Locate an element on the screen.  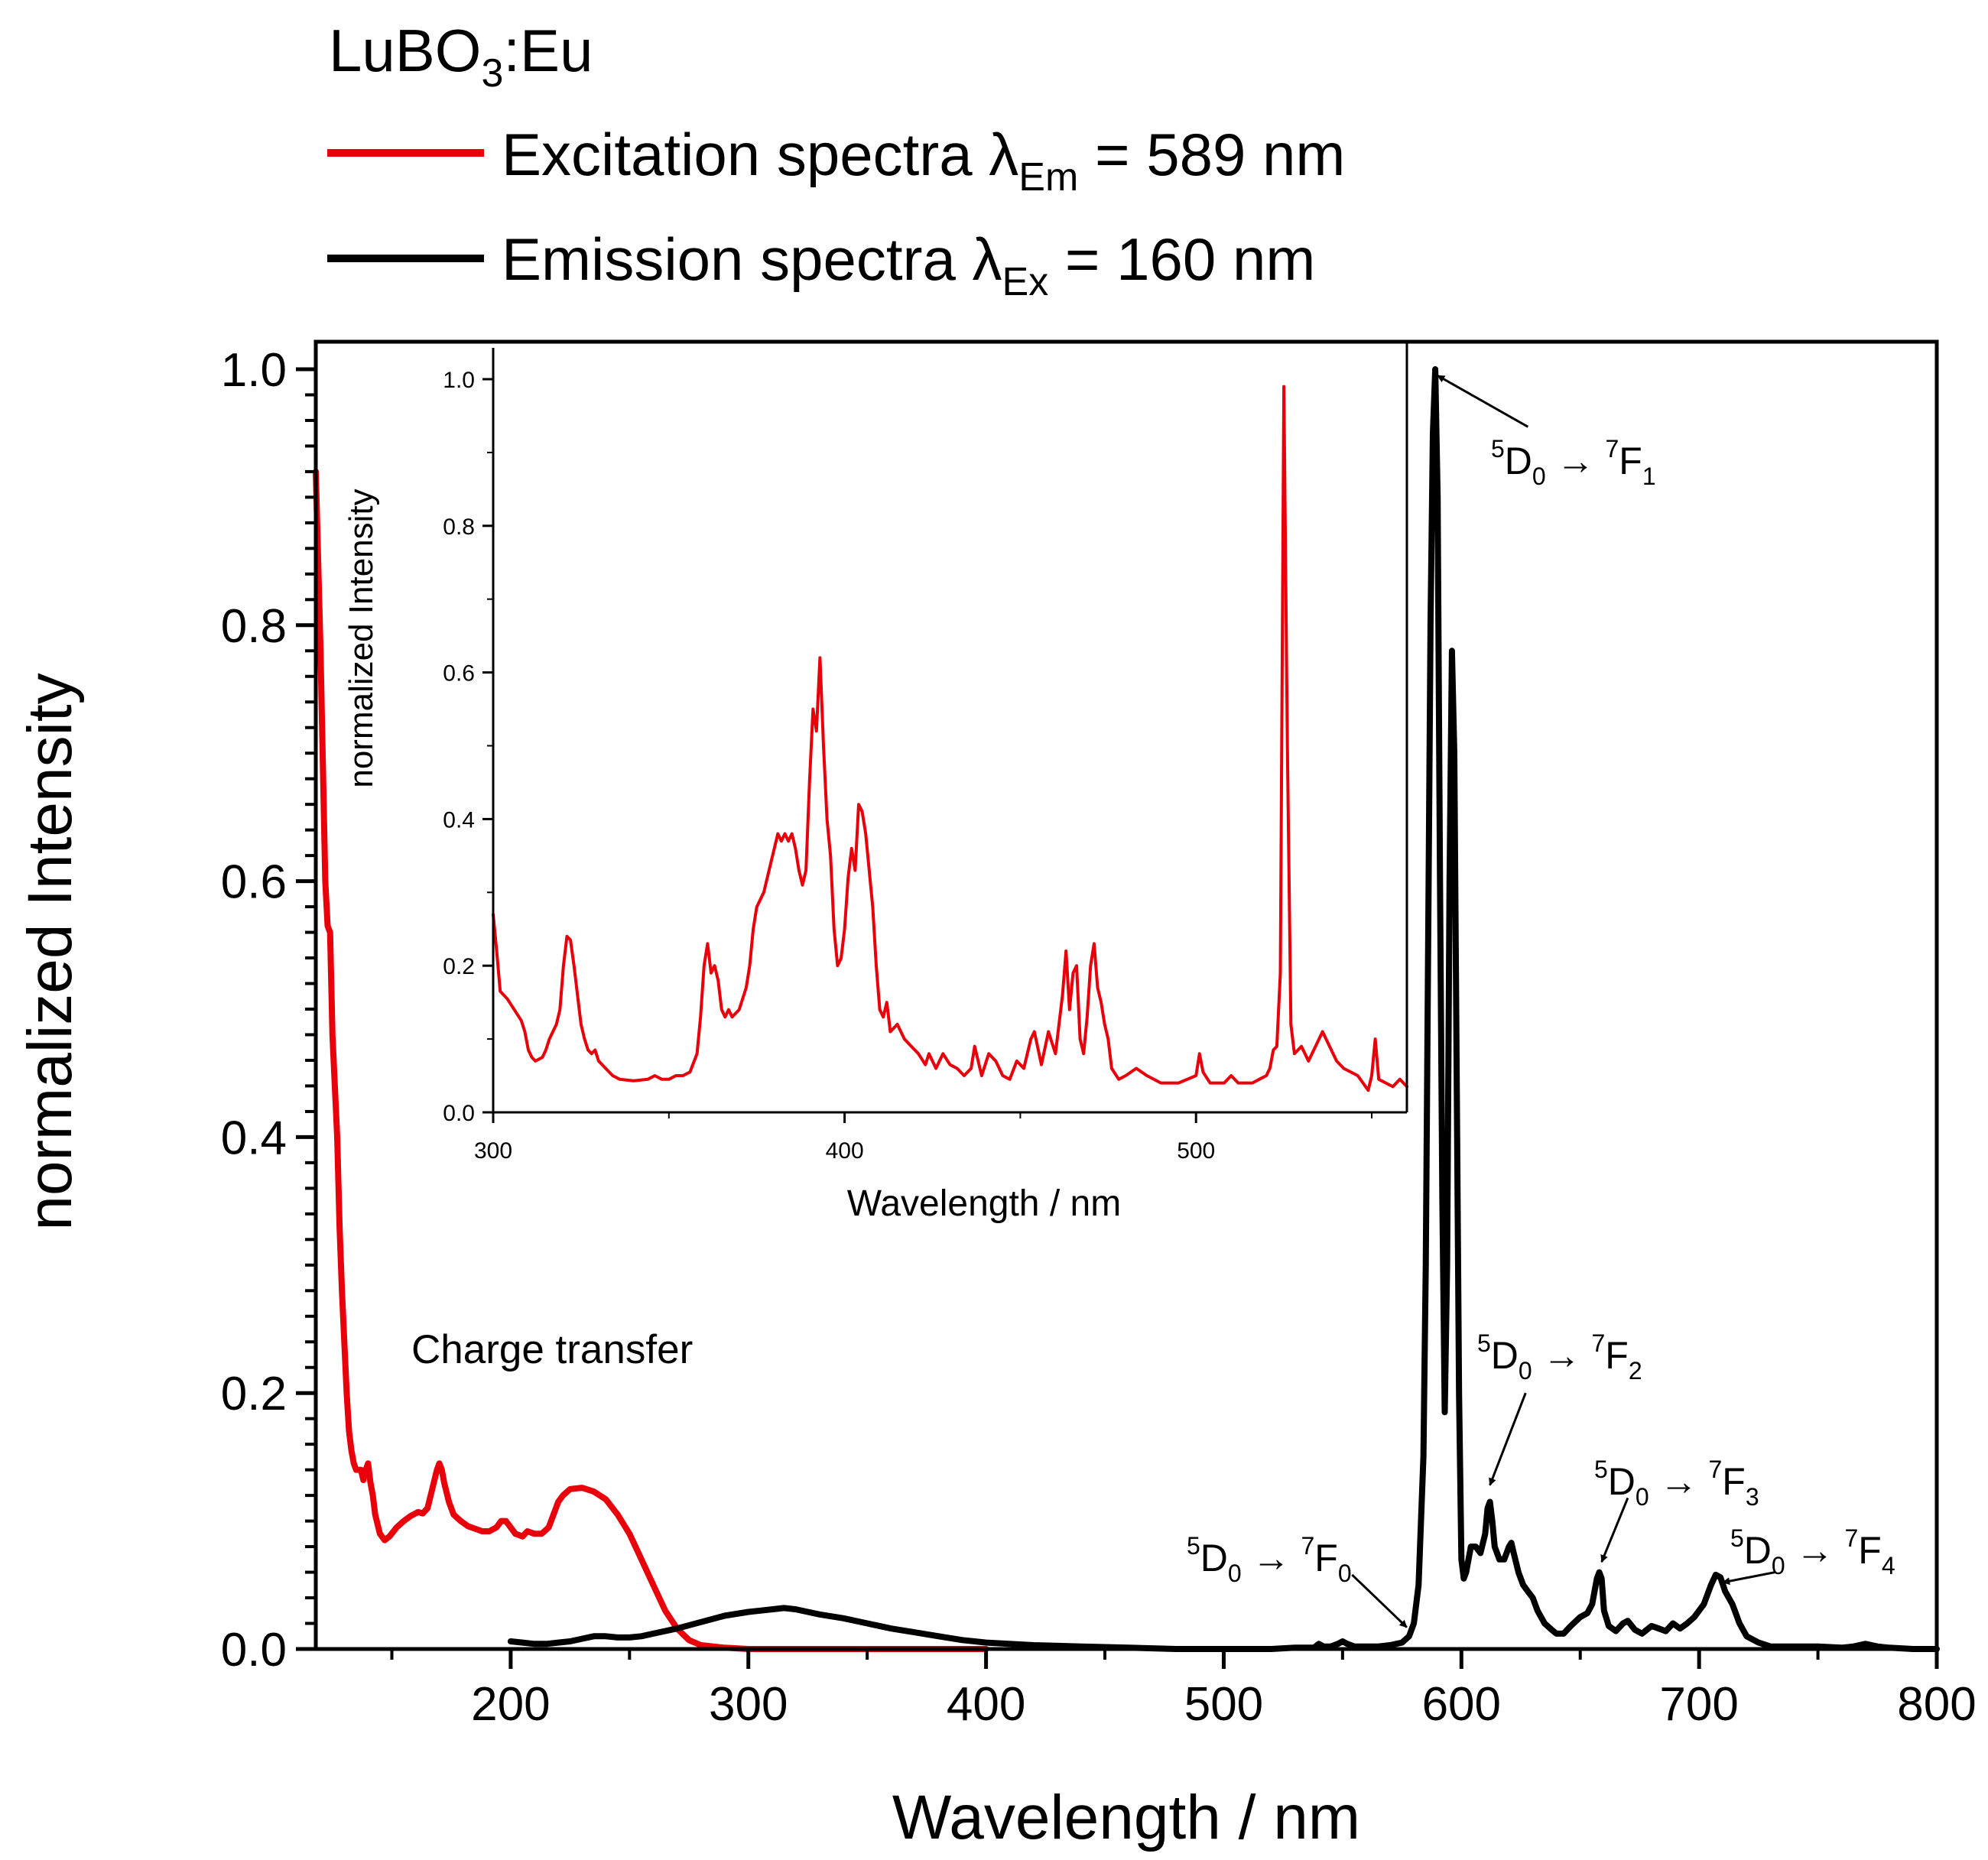
transition-label-f4: 5D0 → 7F4 is located at coordinates (1812, 1552).